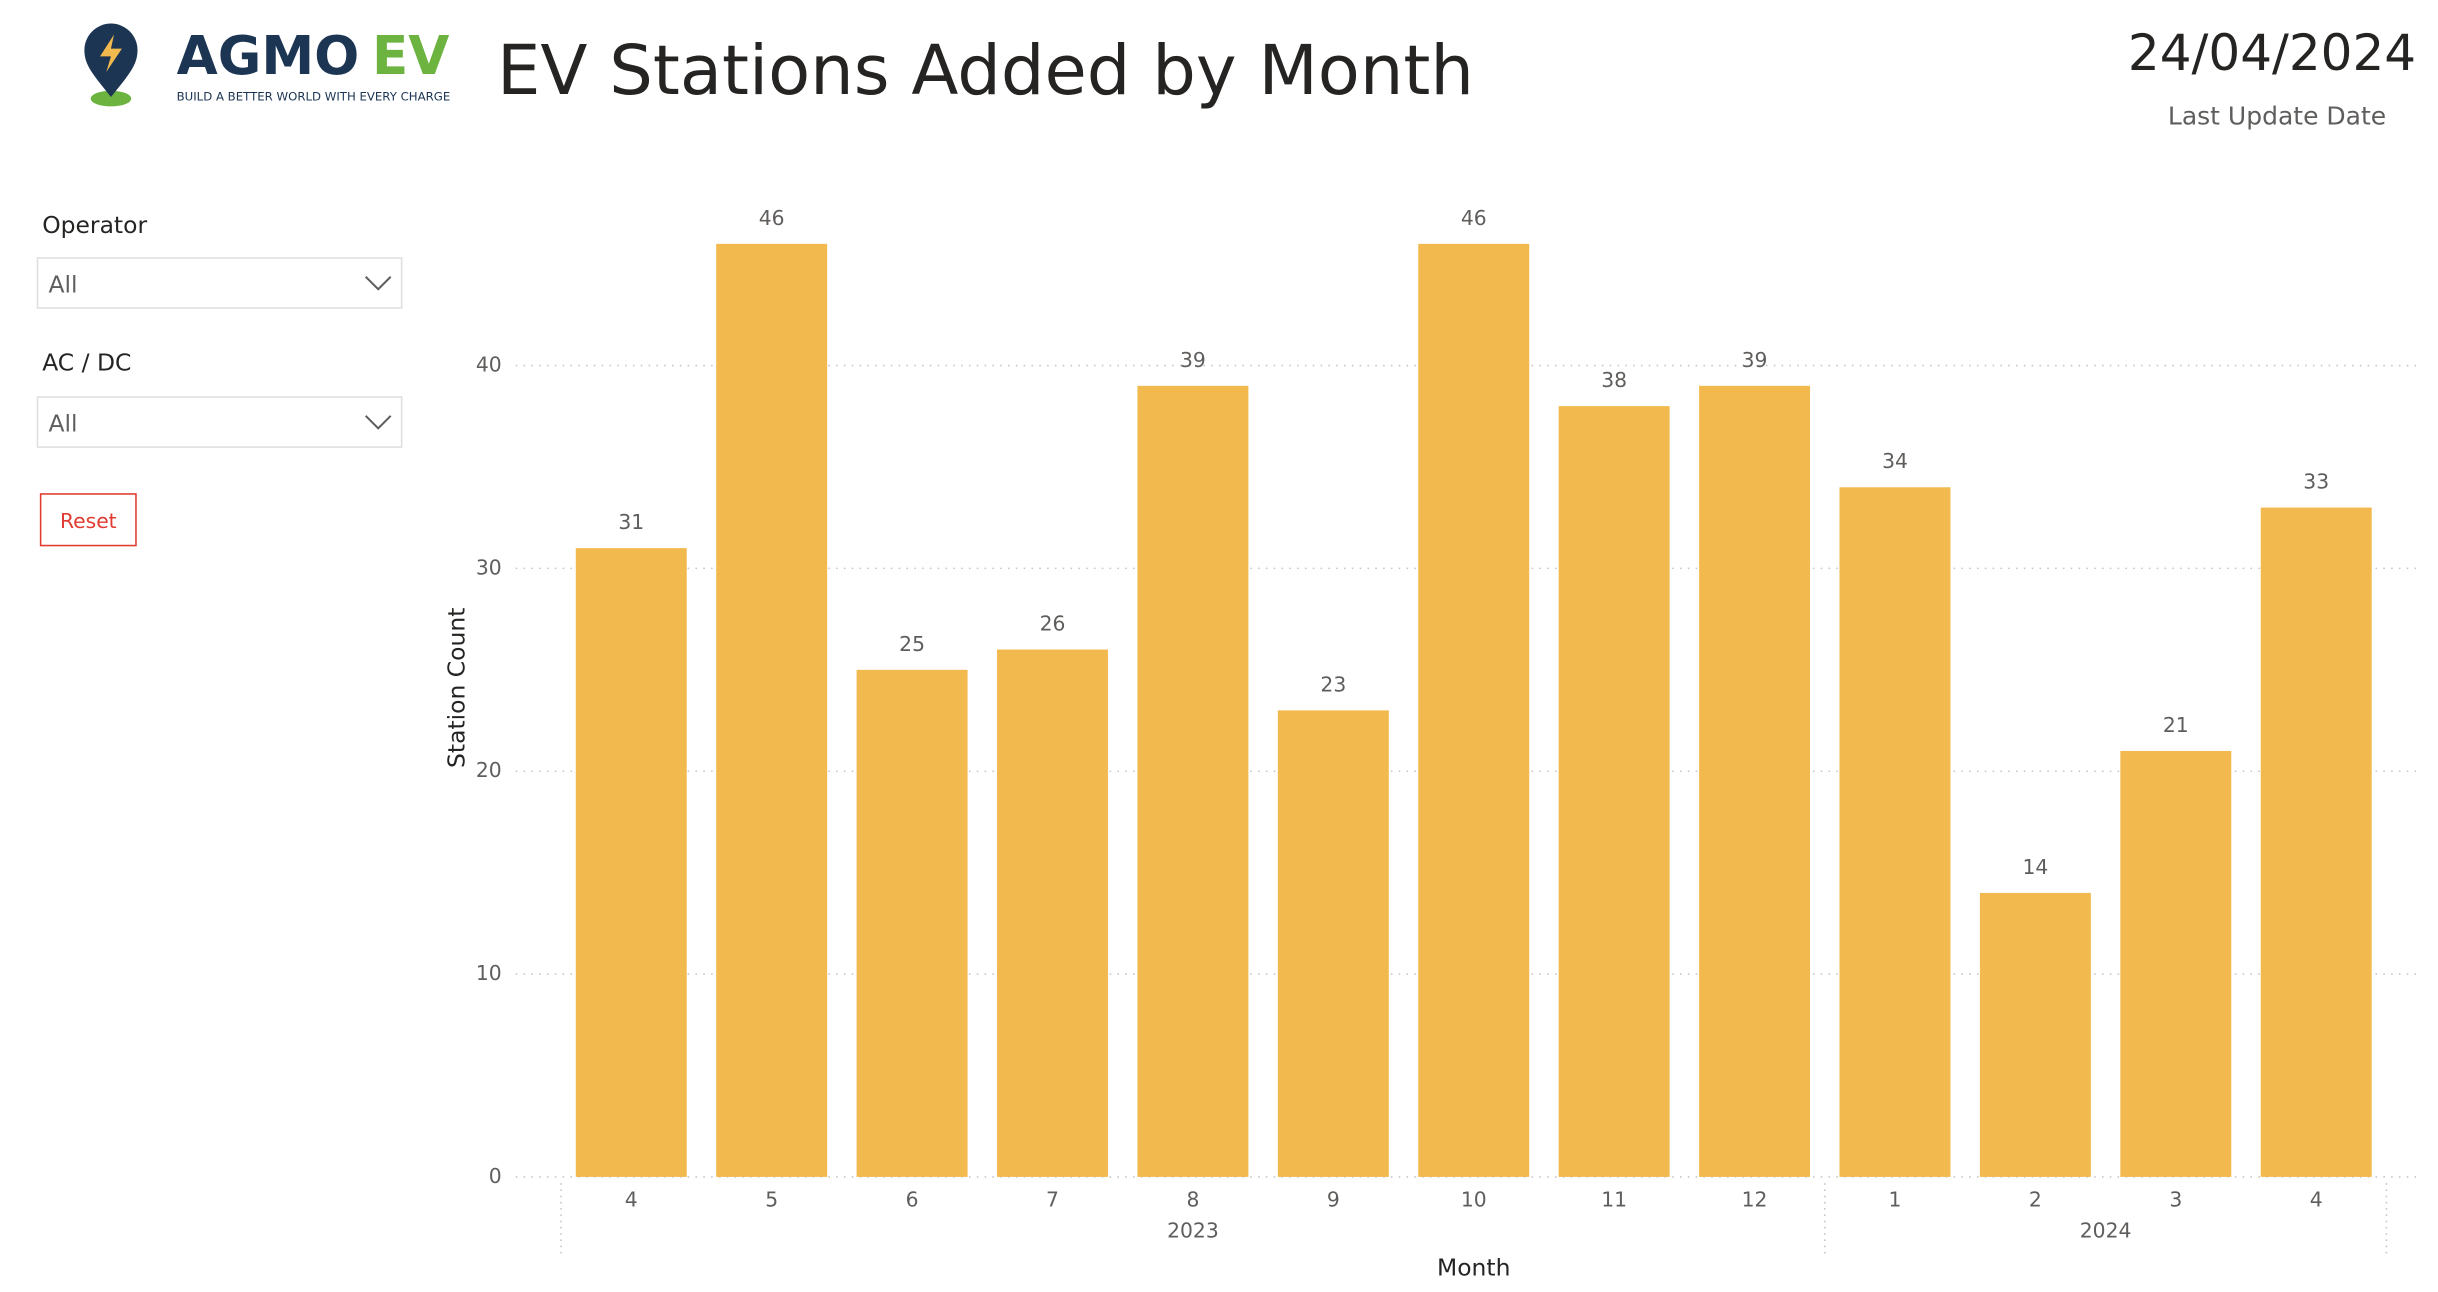  Describe the element at coordinates (1614, 380) in the screenshot. I see `data-label: 38` at that location.